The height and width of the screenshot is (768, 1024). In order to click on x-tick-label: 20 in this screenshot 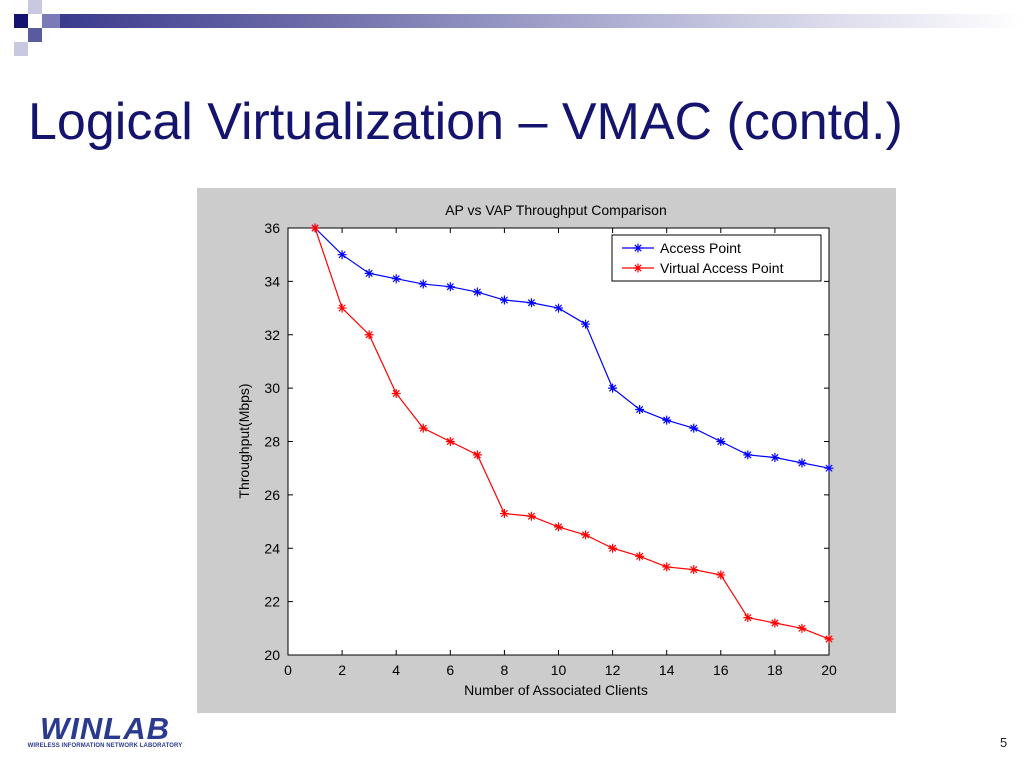, I will do `click(829, 670)`.